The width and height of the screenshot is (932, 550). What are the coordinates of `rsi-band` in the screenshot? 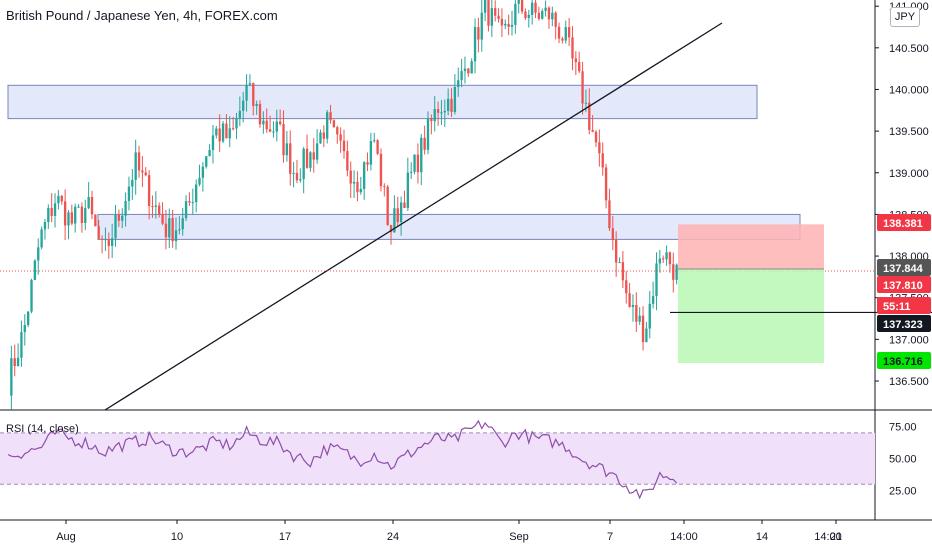 It's located at (437, 458).